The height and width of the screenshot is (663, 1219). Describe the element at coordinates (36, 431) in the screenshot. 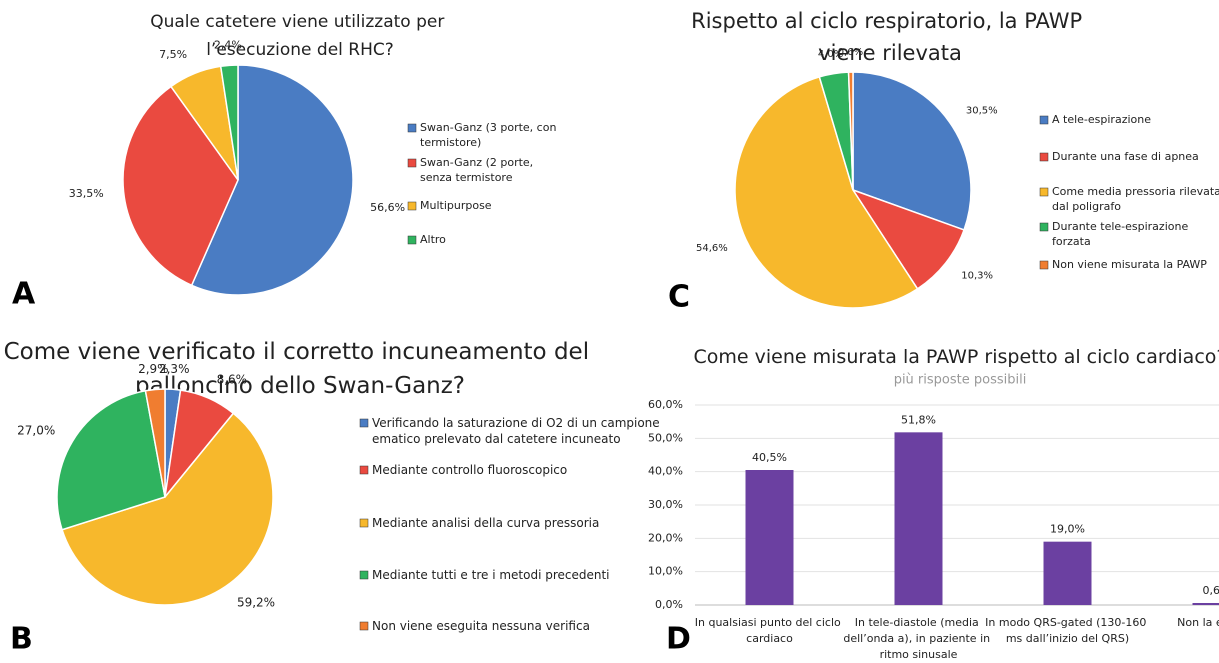

I see `data-label: 27,0%` at that location.